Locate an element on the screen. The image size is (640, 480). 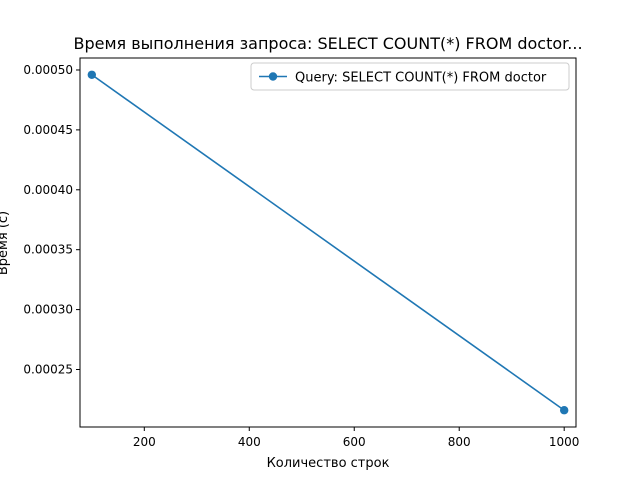
y-tick-label: 0.00050 is located at coordinates (48, 70).